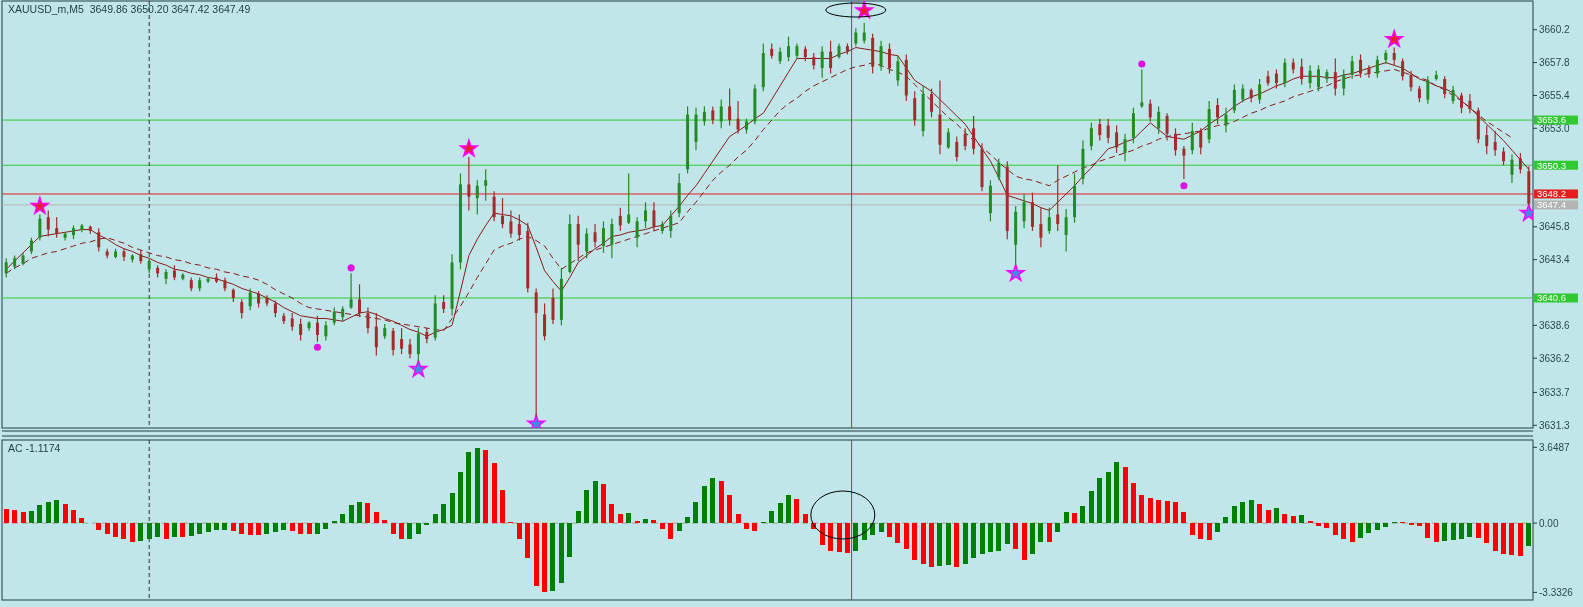 Image resolution: width=1583 pixels, height=607 pixels. I want to click on chart-title: XAUUSD_m,M5 3649.86 3650.20 3647.42 3647.49, so click(129, 9).